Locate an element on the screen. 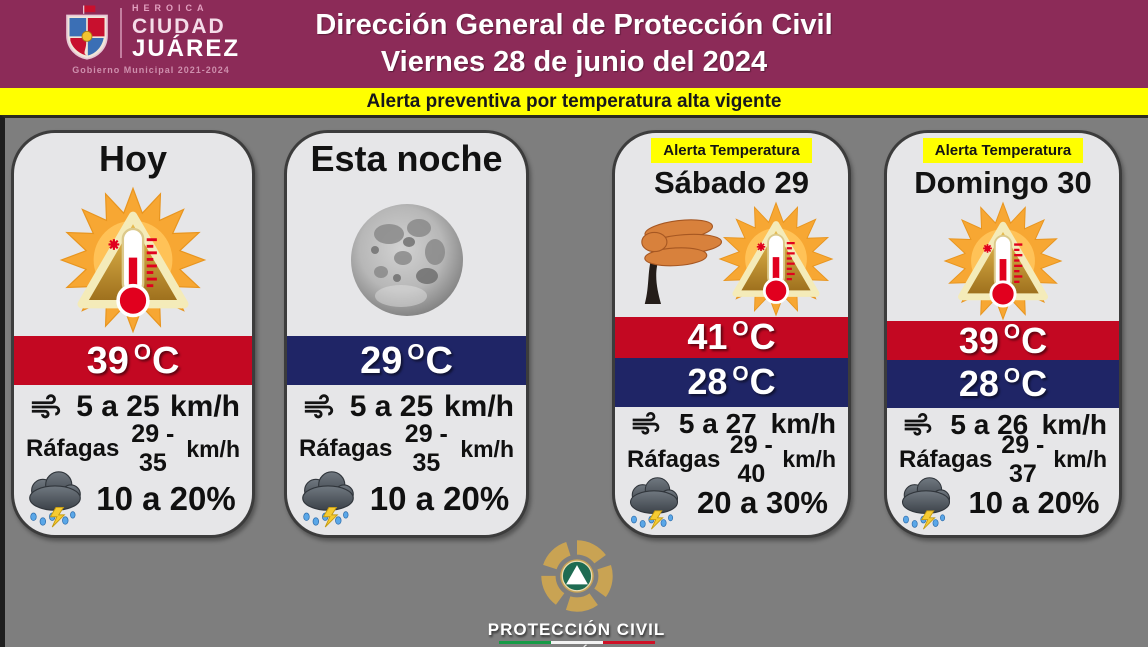 This screenshot has height=647, width=1148. full-moon-icon is located at coordinates (407, 260).